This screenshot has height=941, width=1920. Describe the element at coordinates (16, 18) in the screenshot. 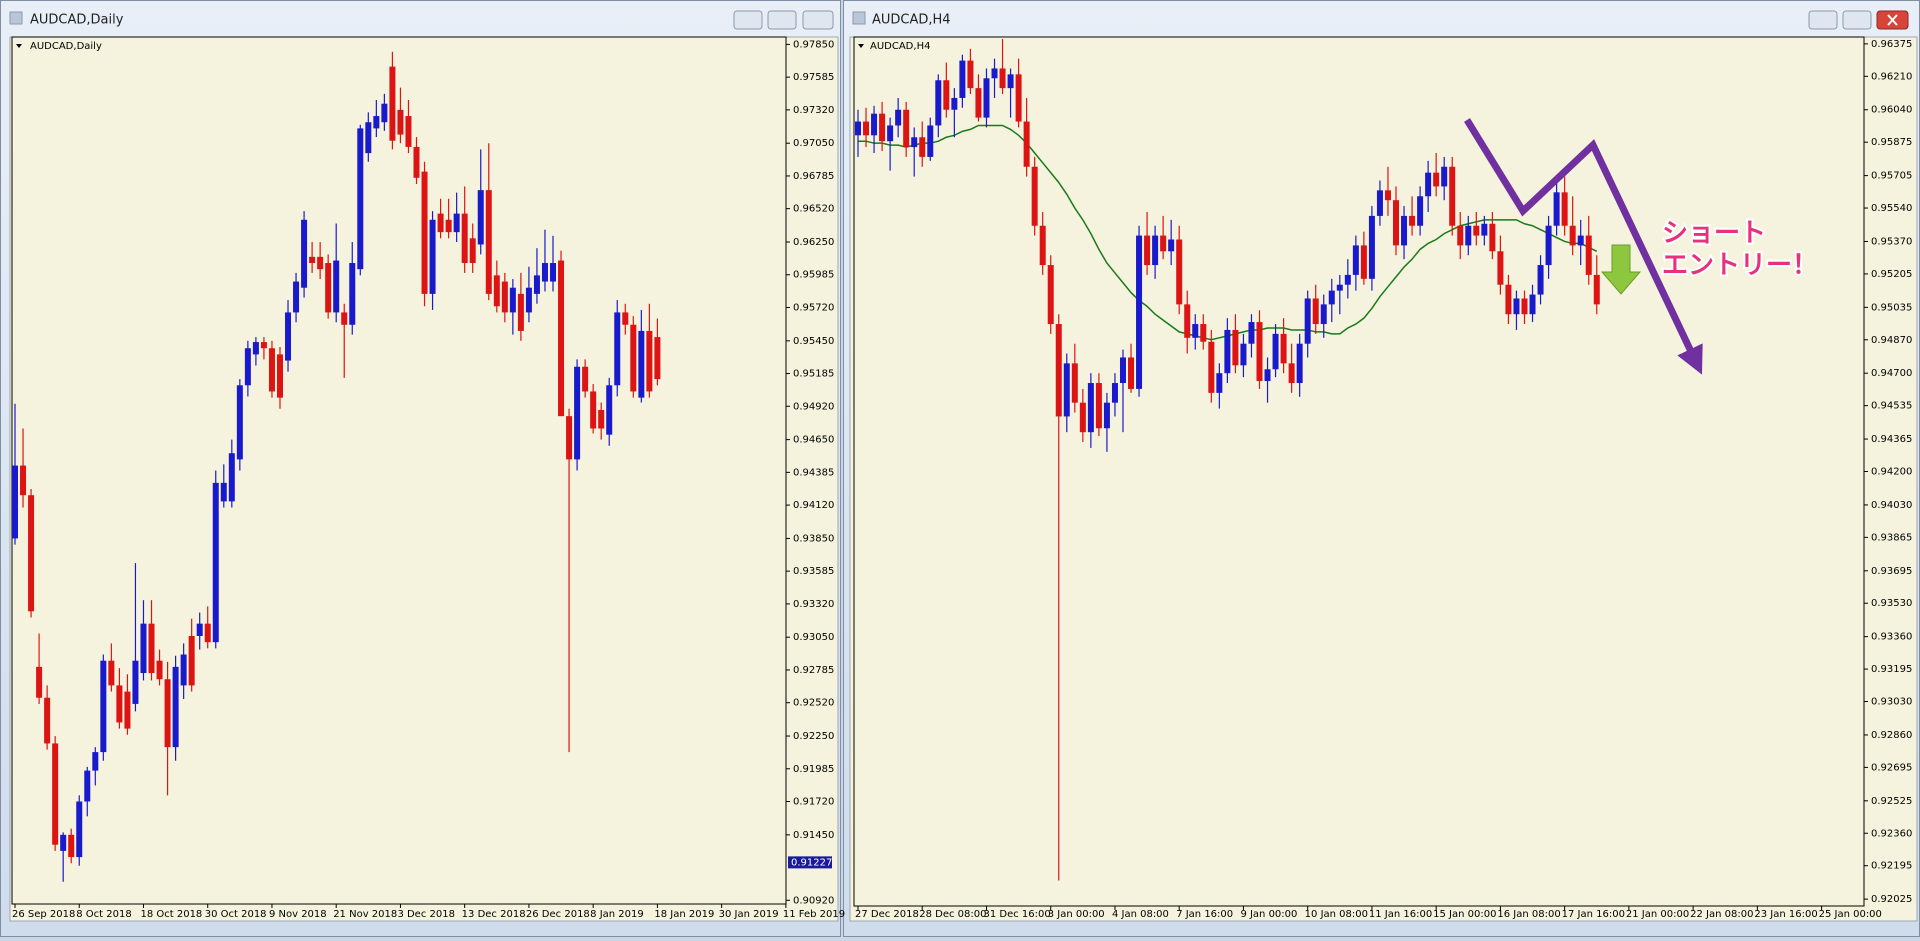

I see `window-icon` at that location.